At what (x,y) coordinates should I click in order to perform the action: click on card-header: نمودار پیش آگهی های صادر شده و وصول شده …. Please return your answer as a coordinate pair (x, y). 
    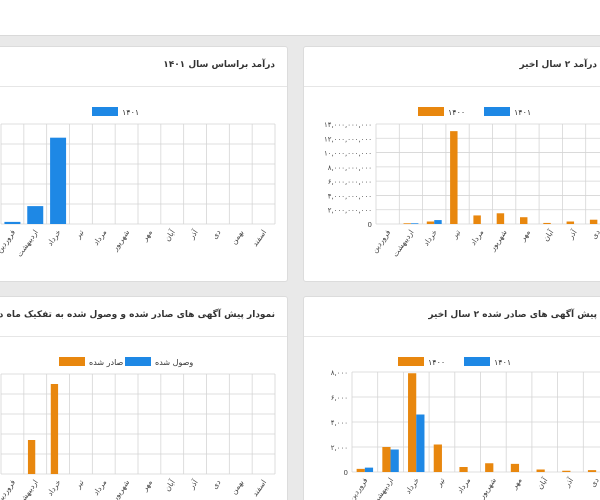
    Looking at the image, I should click on (143, 317).